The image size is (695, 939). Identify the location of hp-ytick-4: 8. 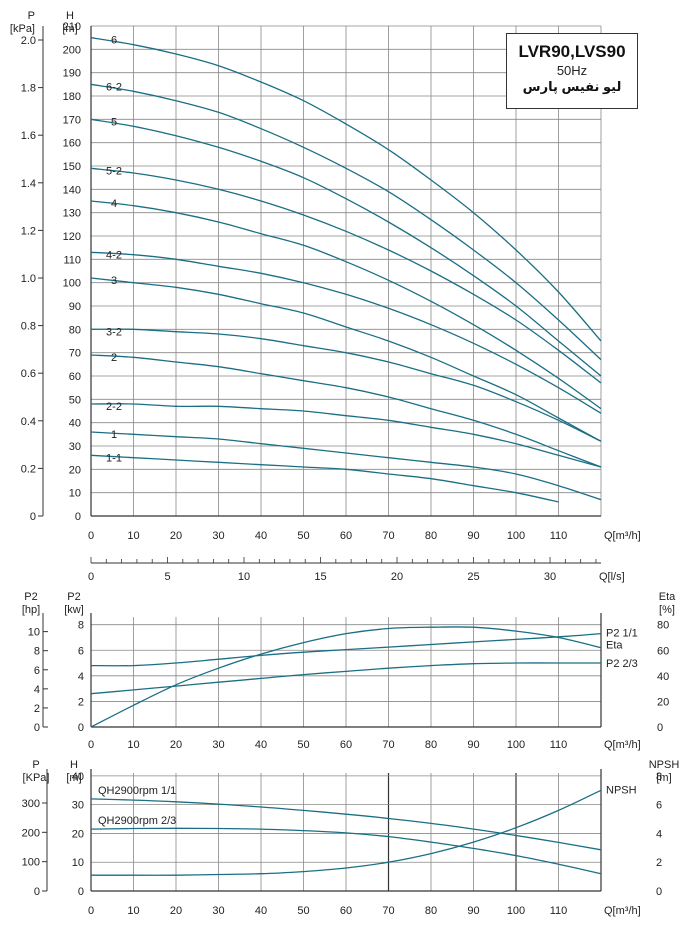
(37, 652).